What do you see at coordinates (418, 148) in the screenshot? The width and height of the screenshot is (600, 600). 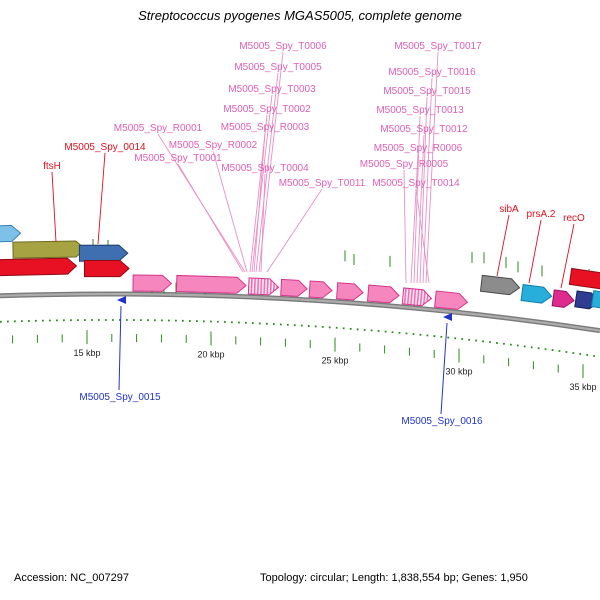 I see `rna-label: M5005_Spy_R0006` at bounding box center [418, 148].